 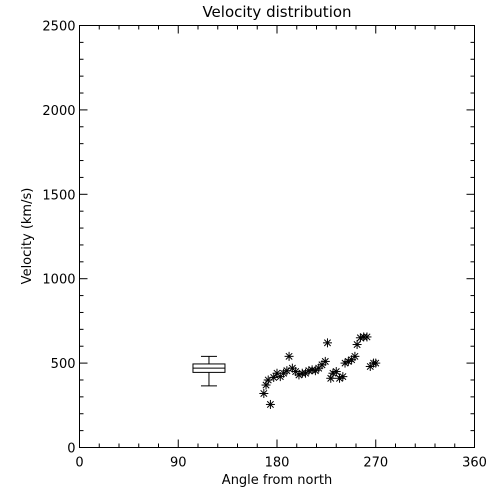 What do you see at coordinates (277, 463) in the screenshot?
I see `x-tick-label: 180` at bounding box center [277, 463].